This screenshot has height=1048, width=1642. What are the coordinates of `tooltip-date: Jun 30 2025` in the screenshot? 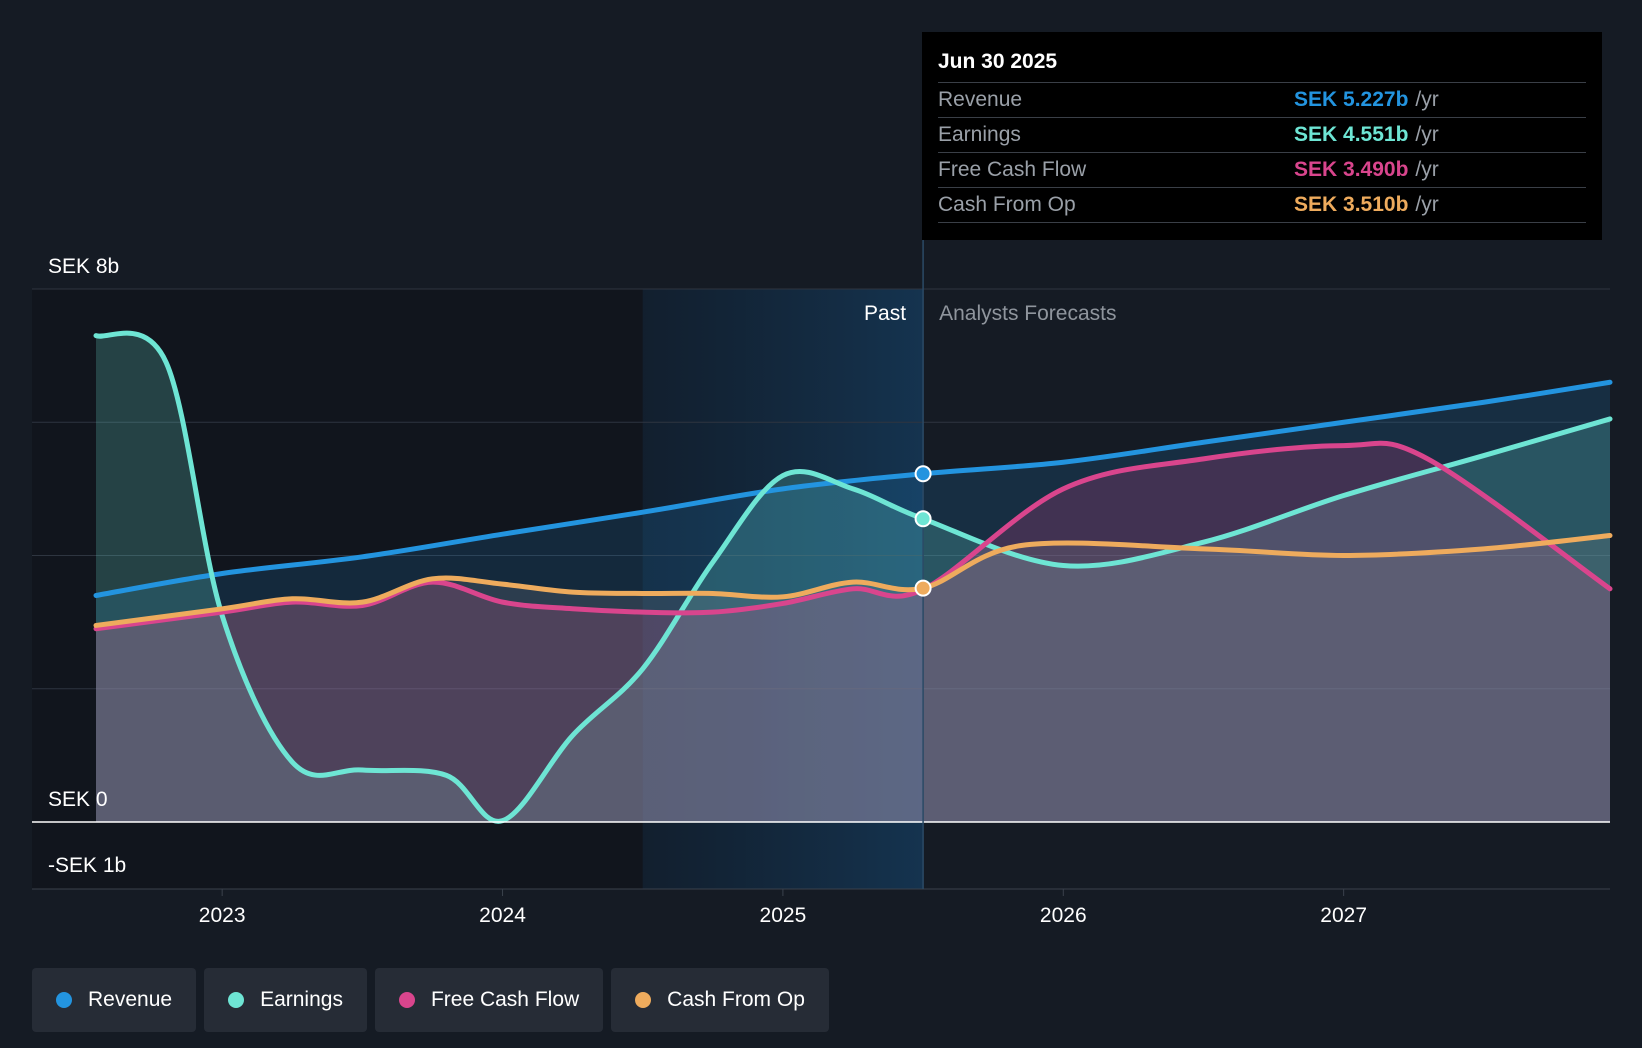 It's located at (1262, 65).